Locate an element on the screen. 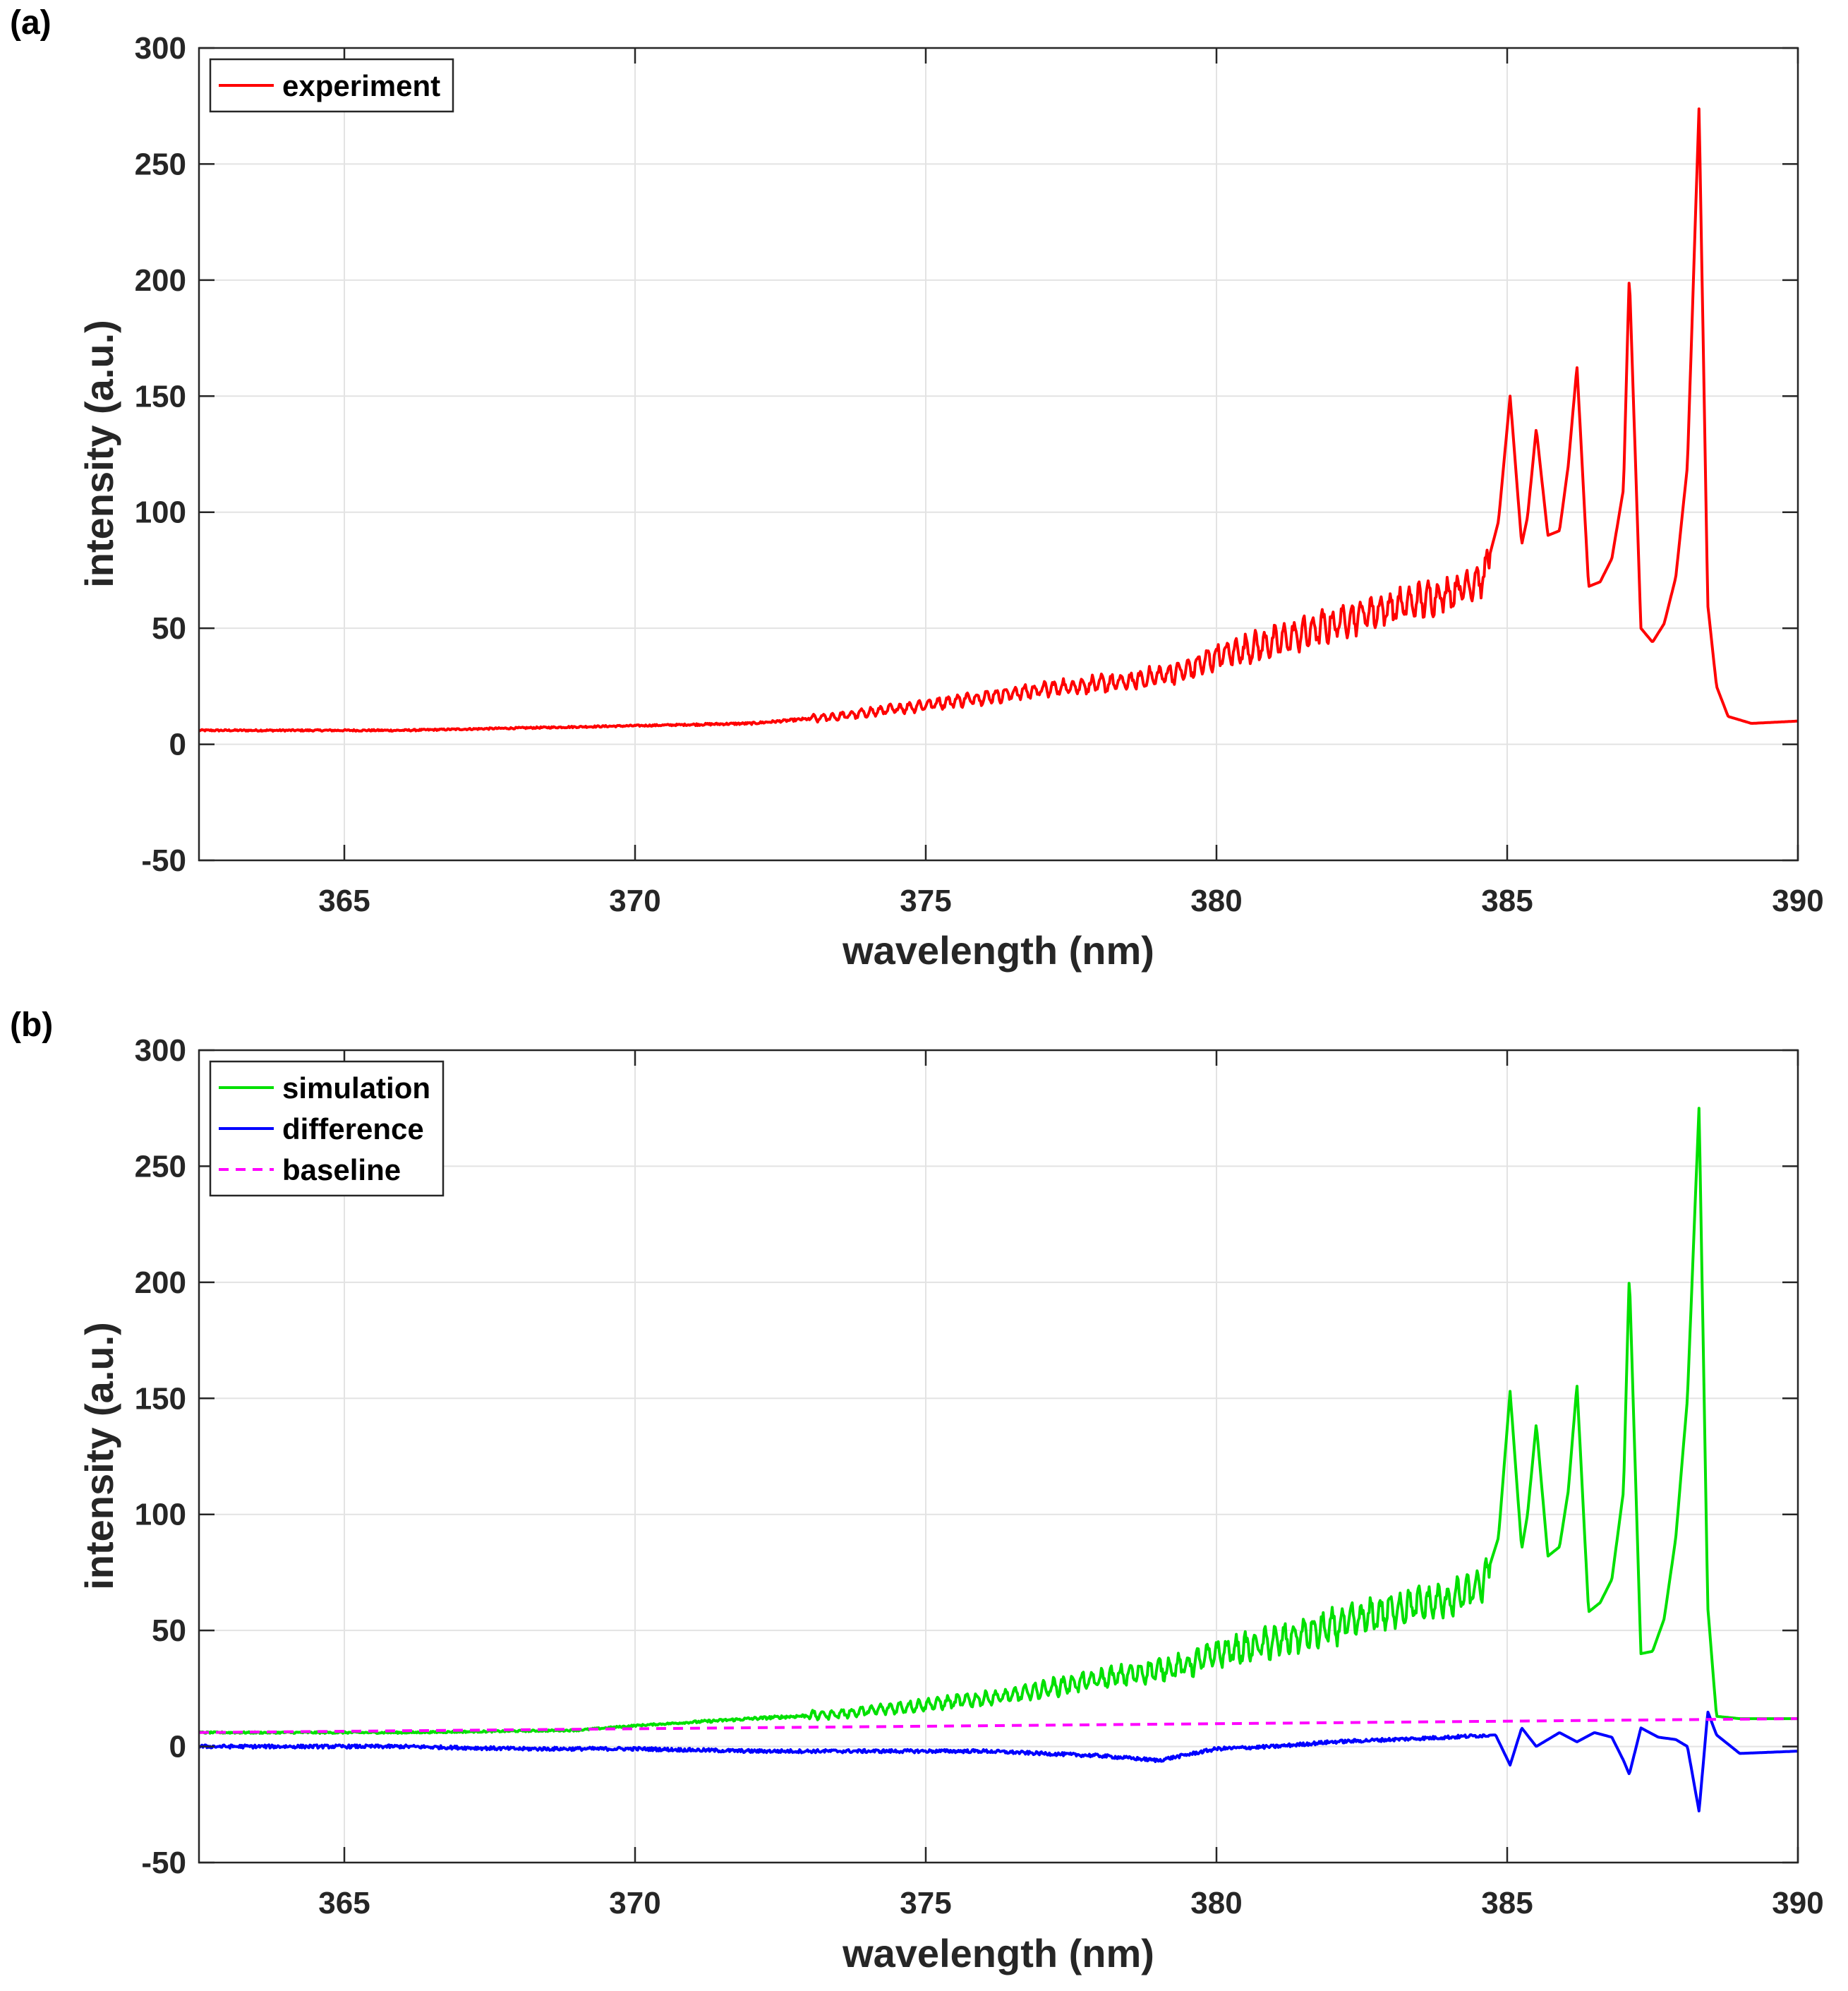 The height and width of the screenshot is (1991, 1848). panel-b-xtick-label-390: 390 is located at coordinates (1797, 1903).